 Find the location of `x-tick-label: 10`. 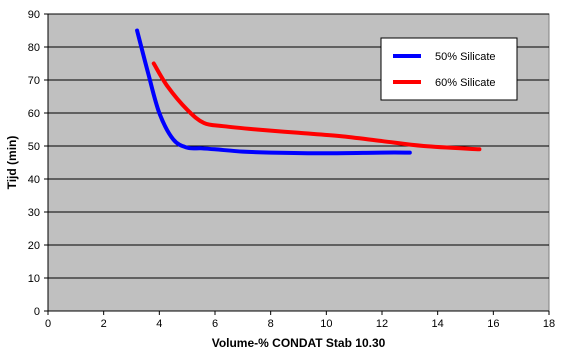

x-tick-label: 10 is located at coordinates (326, 324).